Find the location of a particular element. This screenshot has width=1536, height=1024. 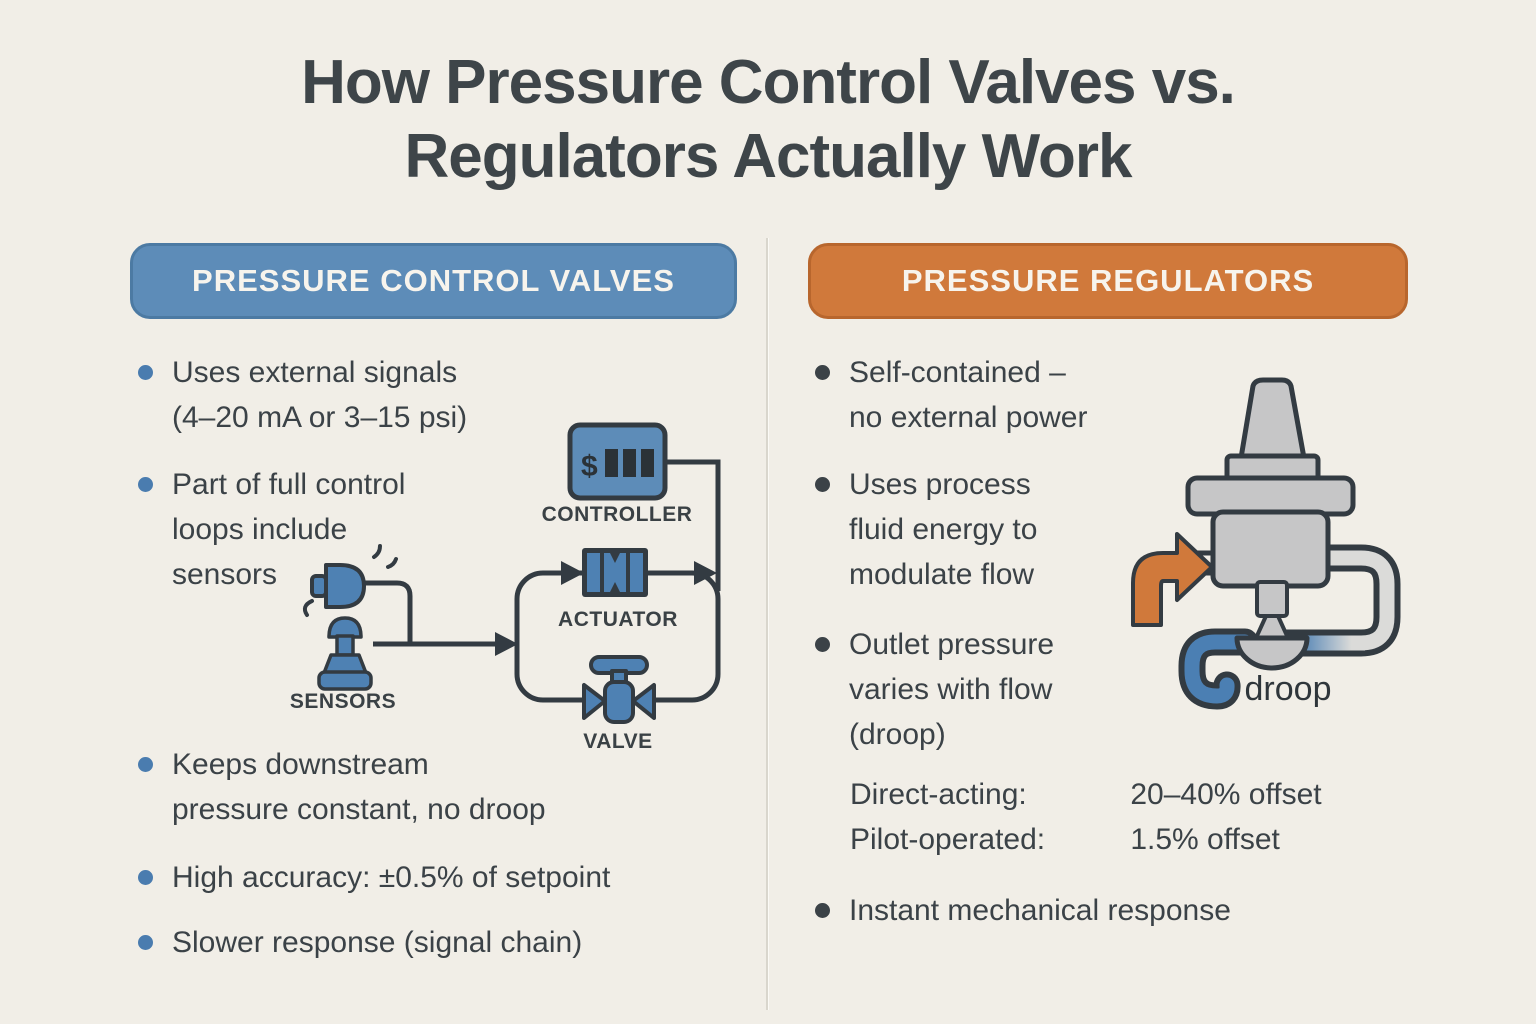

controller-connector-line is located at coordinates (693, 525).